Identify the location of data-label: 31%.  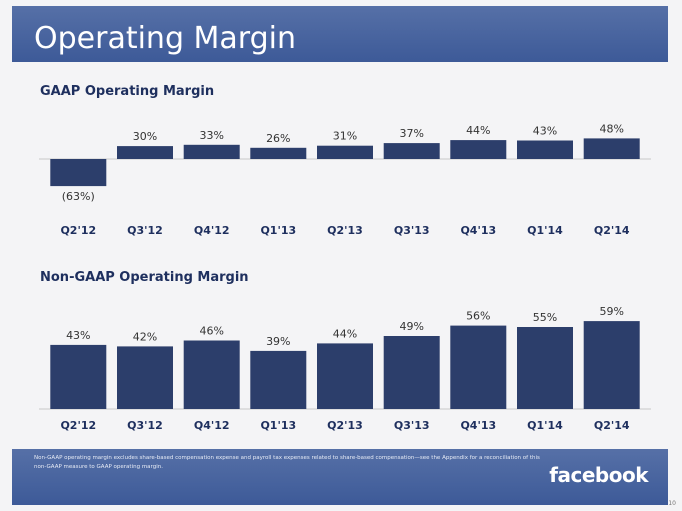
(345, 136).